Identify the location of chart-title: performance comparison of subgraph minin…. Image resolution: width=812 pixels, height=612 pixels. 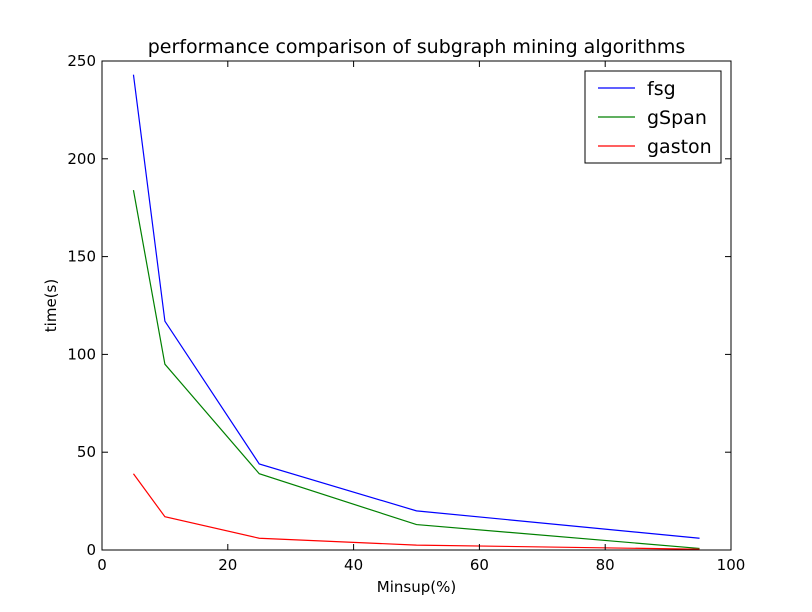
(417, 47).